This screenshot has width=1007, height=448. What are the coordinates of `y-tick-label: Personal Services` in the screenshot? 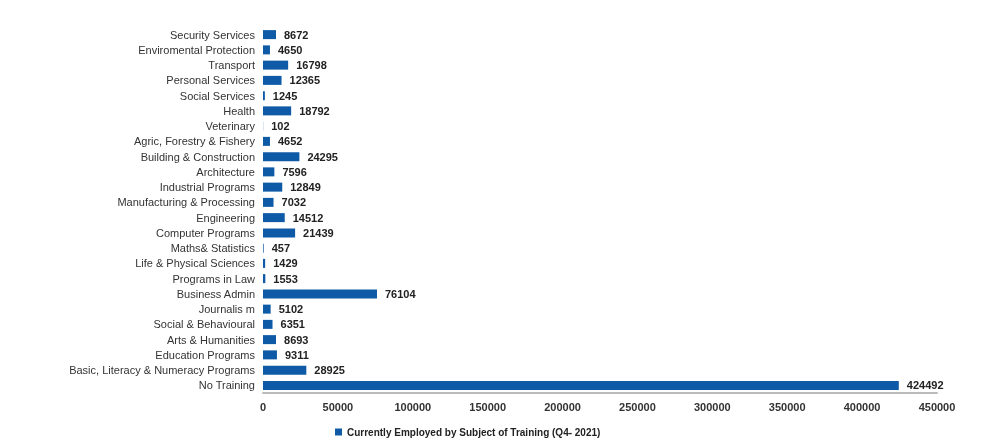 It's located at (211, 80).